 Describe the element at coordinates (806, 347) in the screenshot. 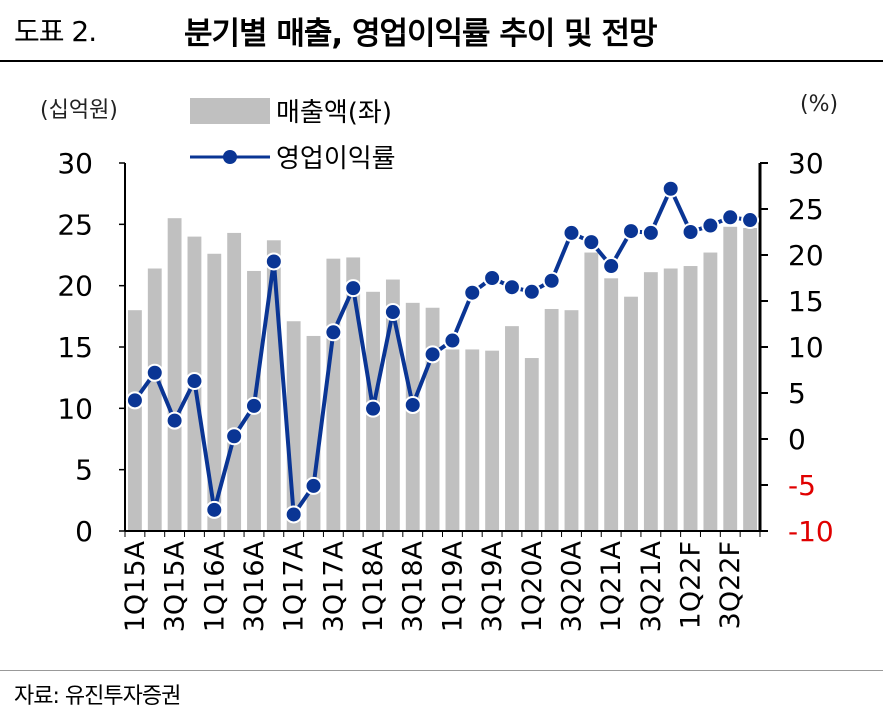

I see `right-tick-label: 10` at that location.